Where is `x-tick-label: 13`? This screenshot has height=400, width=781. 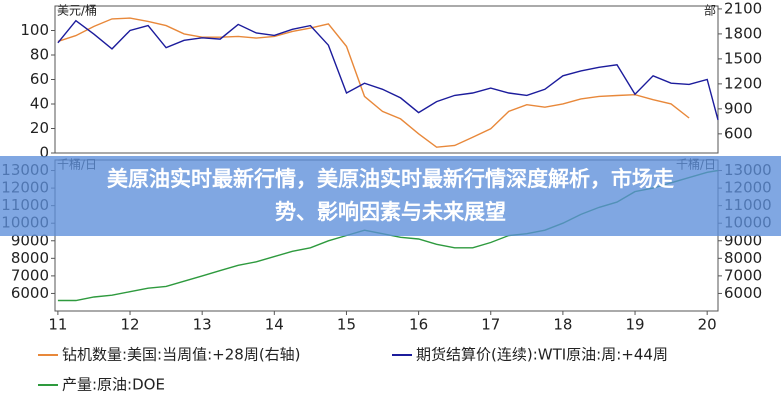
x-tick-label: 13 is located at coordinates (202, 325).